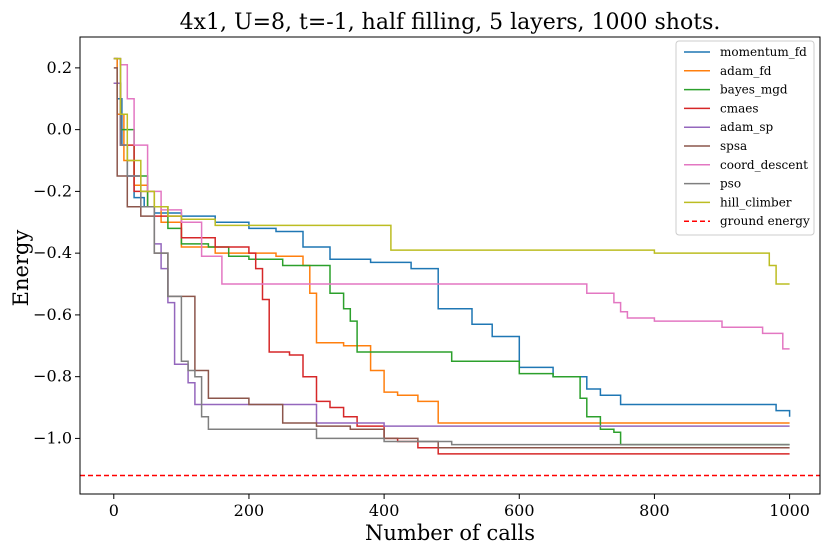  Describe the element at coordinates (52, 252) in the screenshot. I see `y-tick-label: −0.4` at that location.